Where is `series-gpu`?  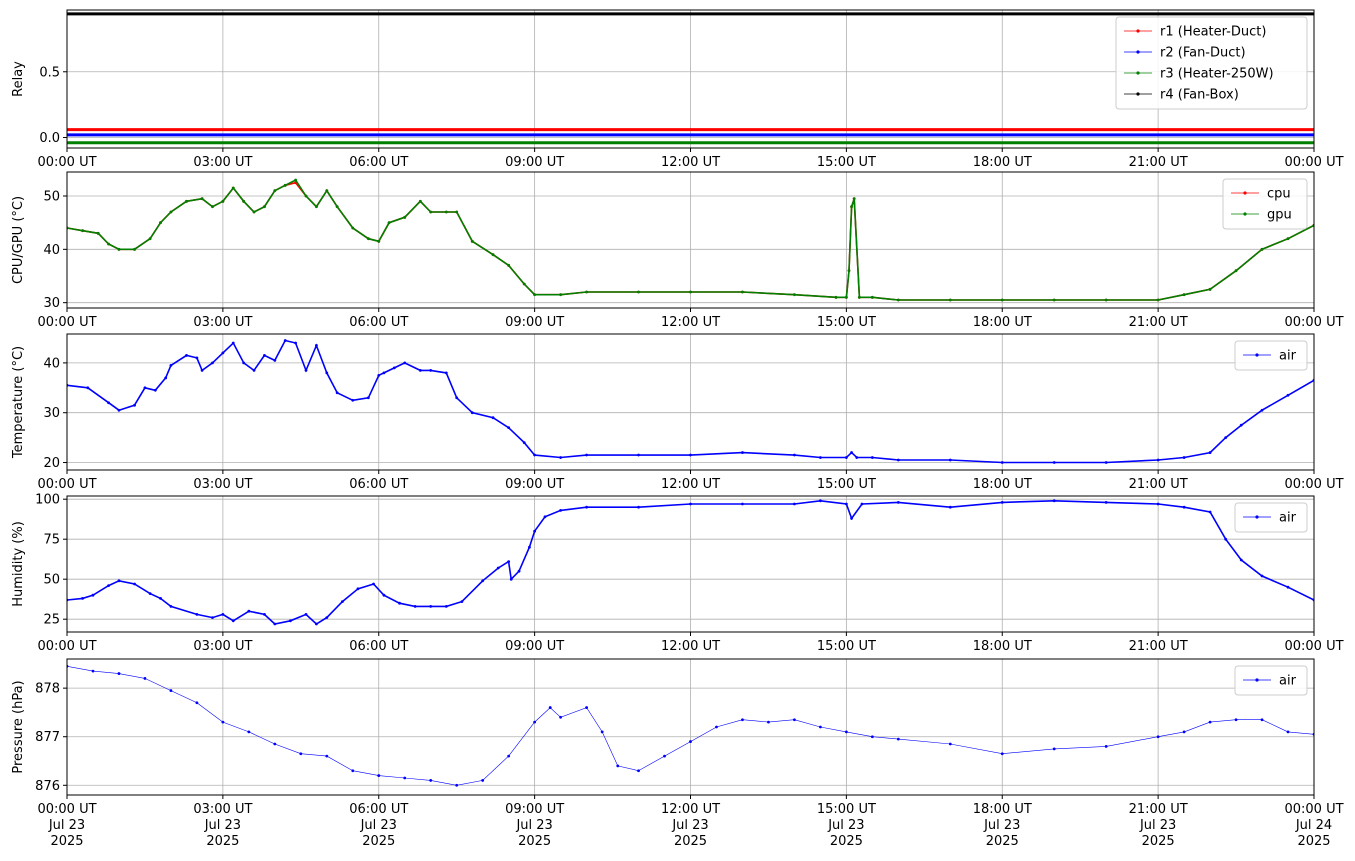
series-gpu is located at coordinates (690, 240).